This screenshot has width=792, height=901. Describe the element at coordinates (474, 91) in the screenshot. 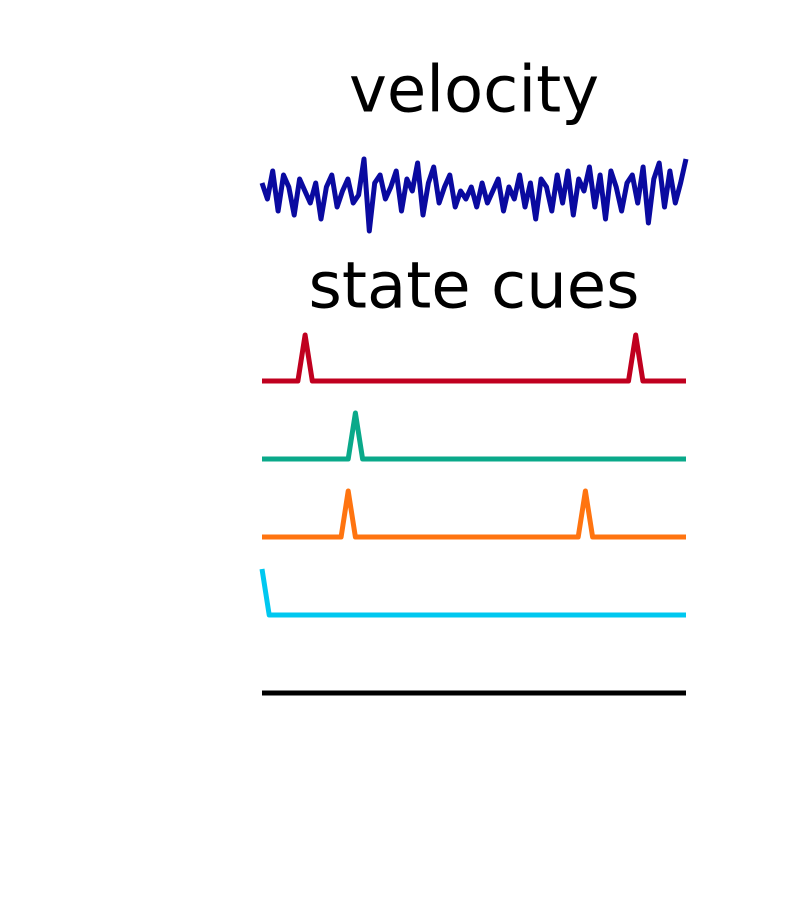

I see `chart-title: velocity` at that location.